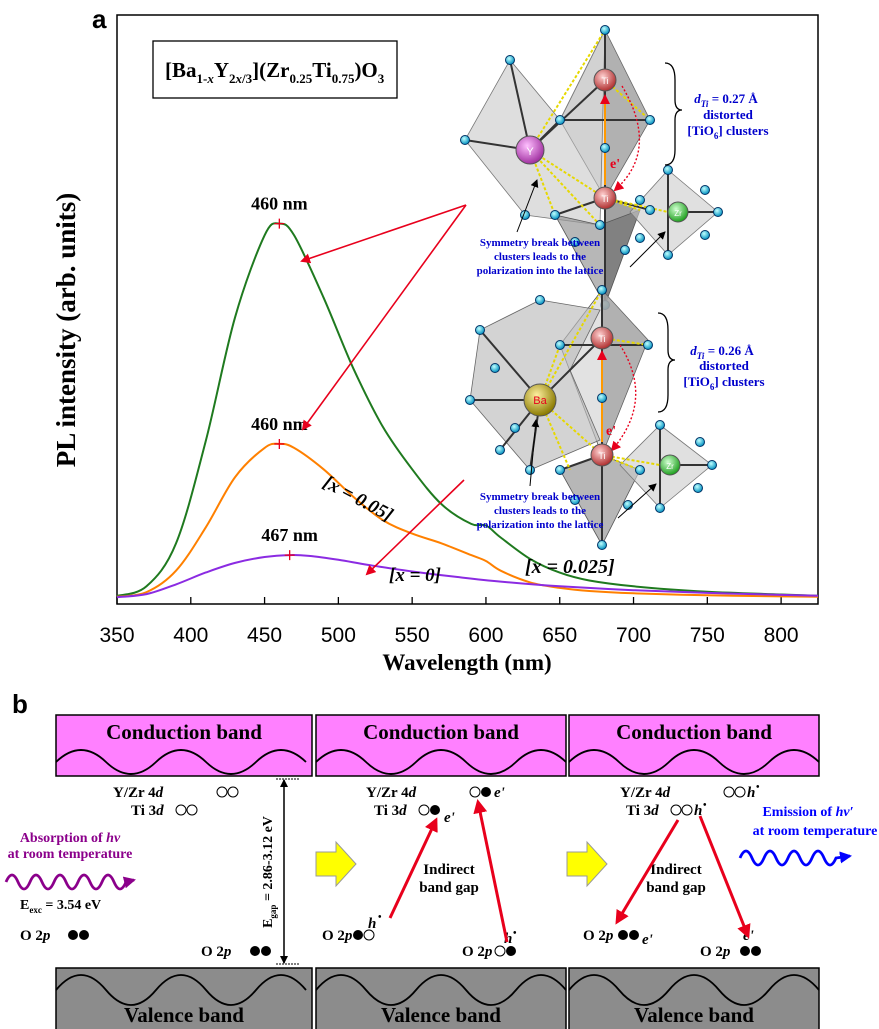  What do you see at coordinates (412, 635) in the screenshot?
I see `x-tick-label: 550` at bounding box center [412, 635].